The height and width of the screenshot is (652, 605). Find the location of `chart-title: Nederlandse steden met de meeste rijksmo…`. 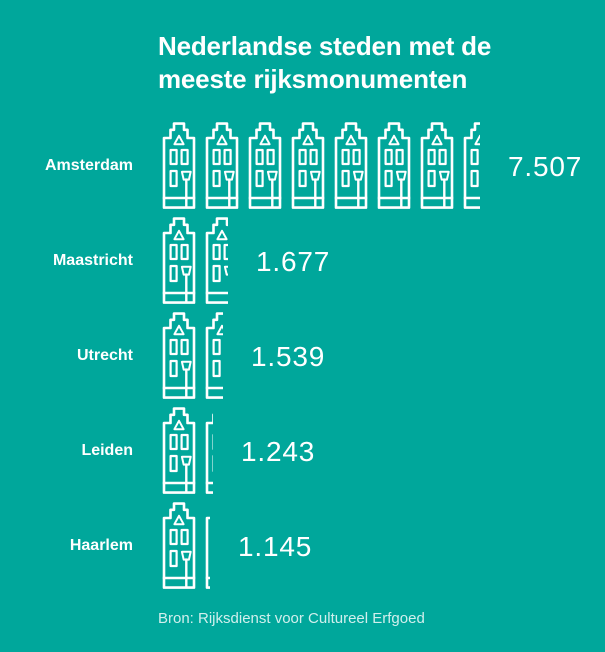

chart-title: Nederlandse steden met de meeste rijksmo… is located at coordinates (324, 63).